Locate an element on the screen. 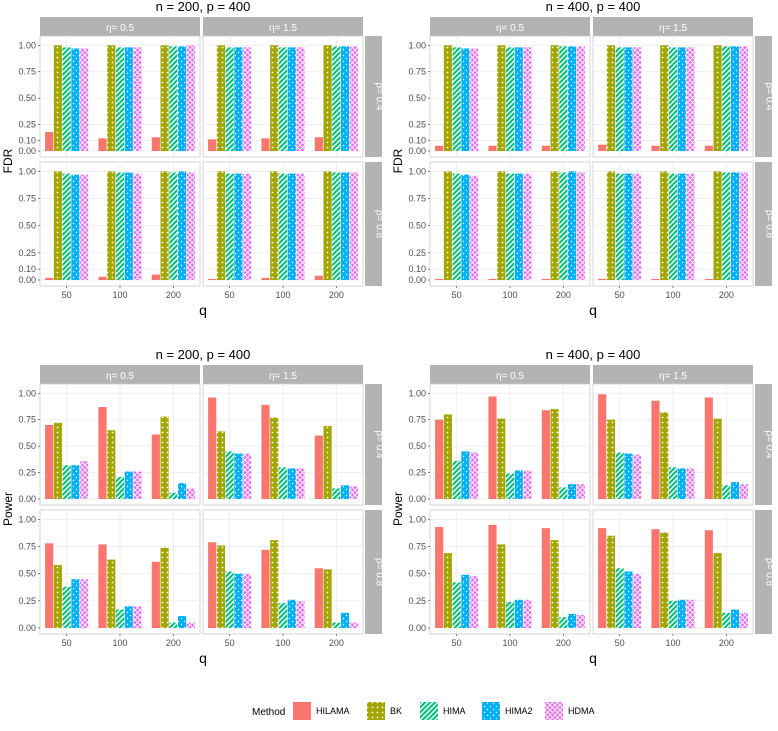  chart-title: n = 400, p = 400 is located at coordinates (593, 7).